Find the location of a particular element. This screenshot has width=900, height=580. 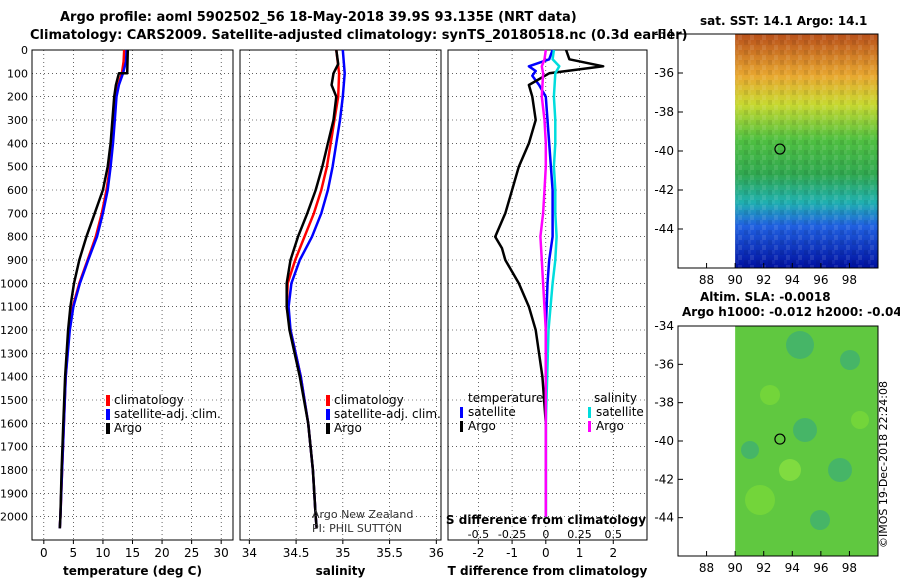

y-tick-label: 1400 is located at coordinates (14, 377).